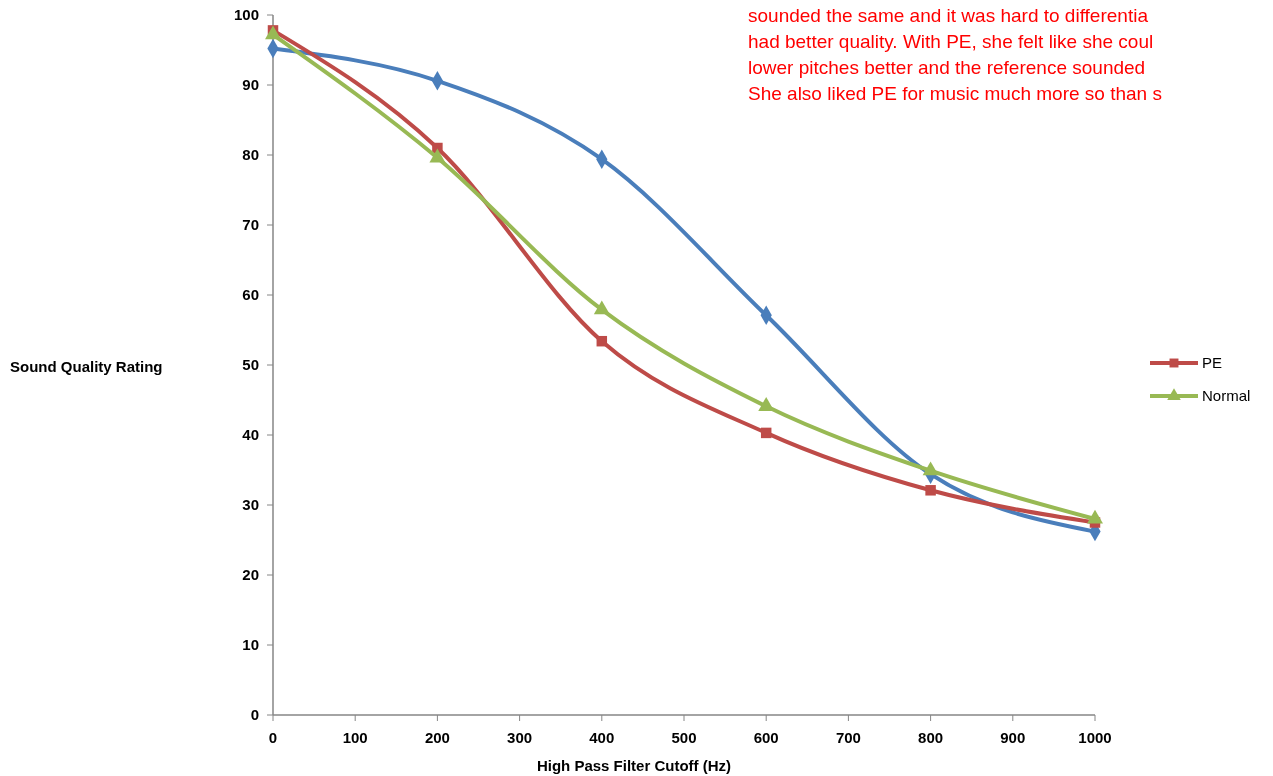 The height and width of the screenshot is (776, 1273). I want to click on y-tick-label: 70, so click(250, 225).